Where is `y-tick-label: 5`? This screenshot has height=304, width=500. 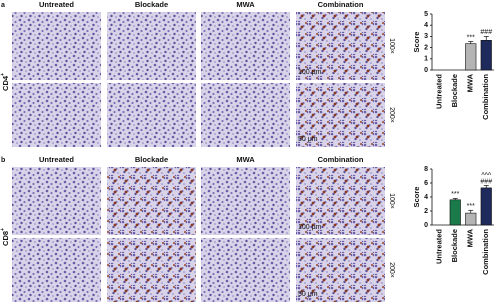 y-tick-label: 5 is located at coordinates (426, 14).